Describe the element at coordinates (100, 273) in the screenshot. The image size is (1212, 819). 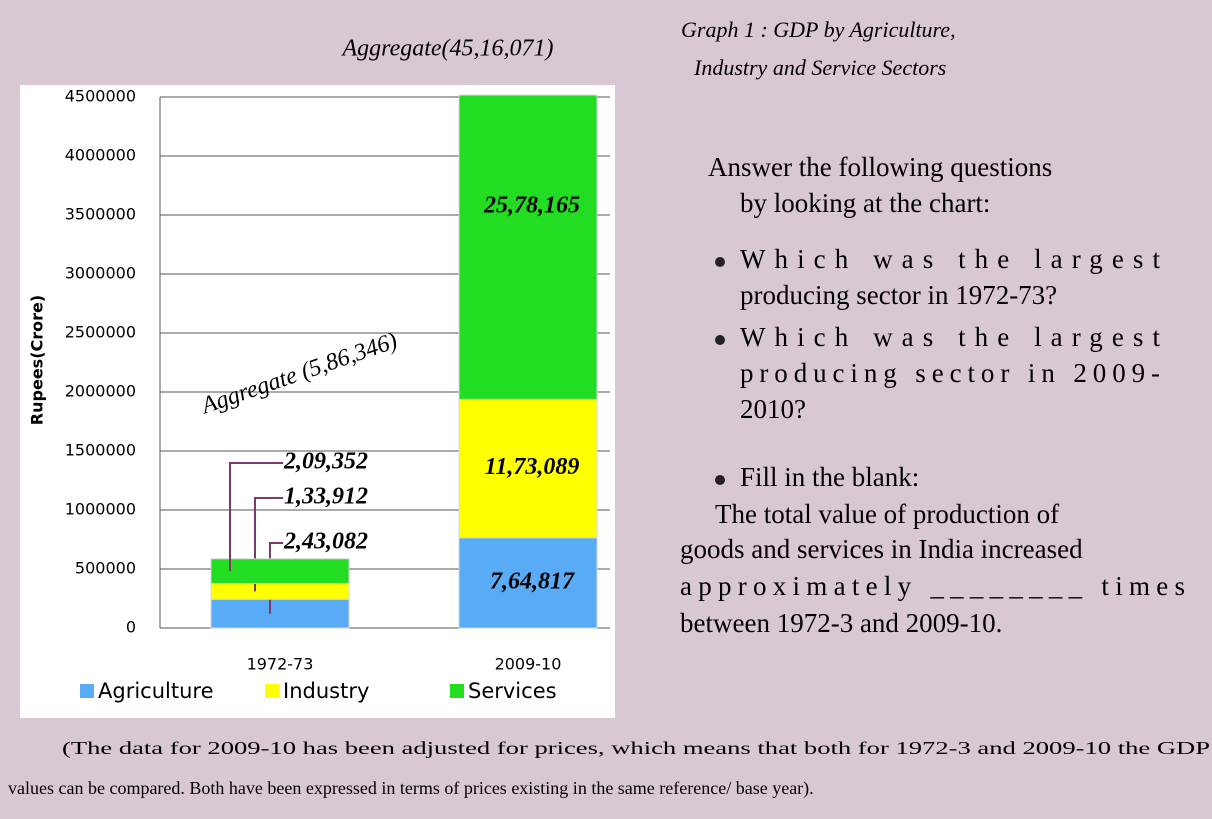
I see `y-tick-label: 3000000` at that location.